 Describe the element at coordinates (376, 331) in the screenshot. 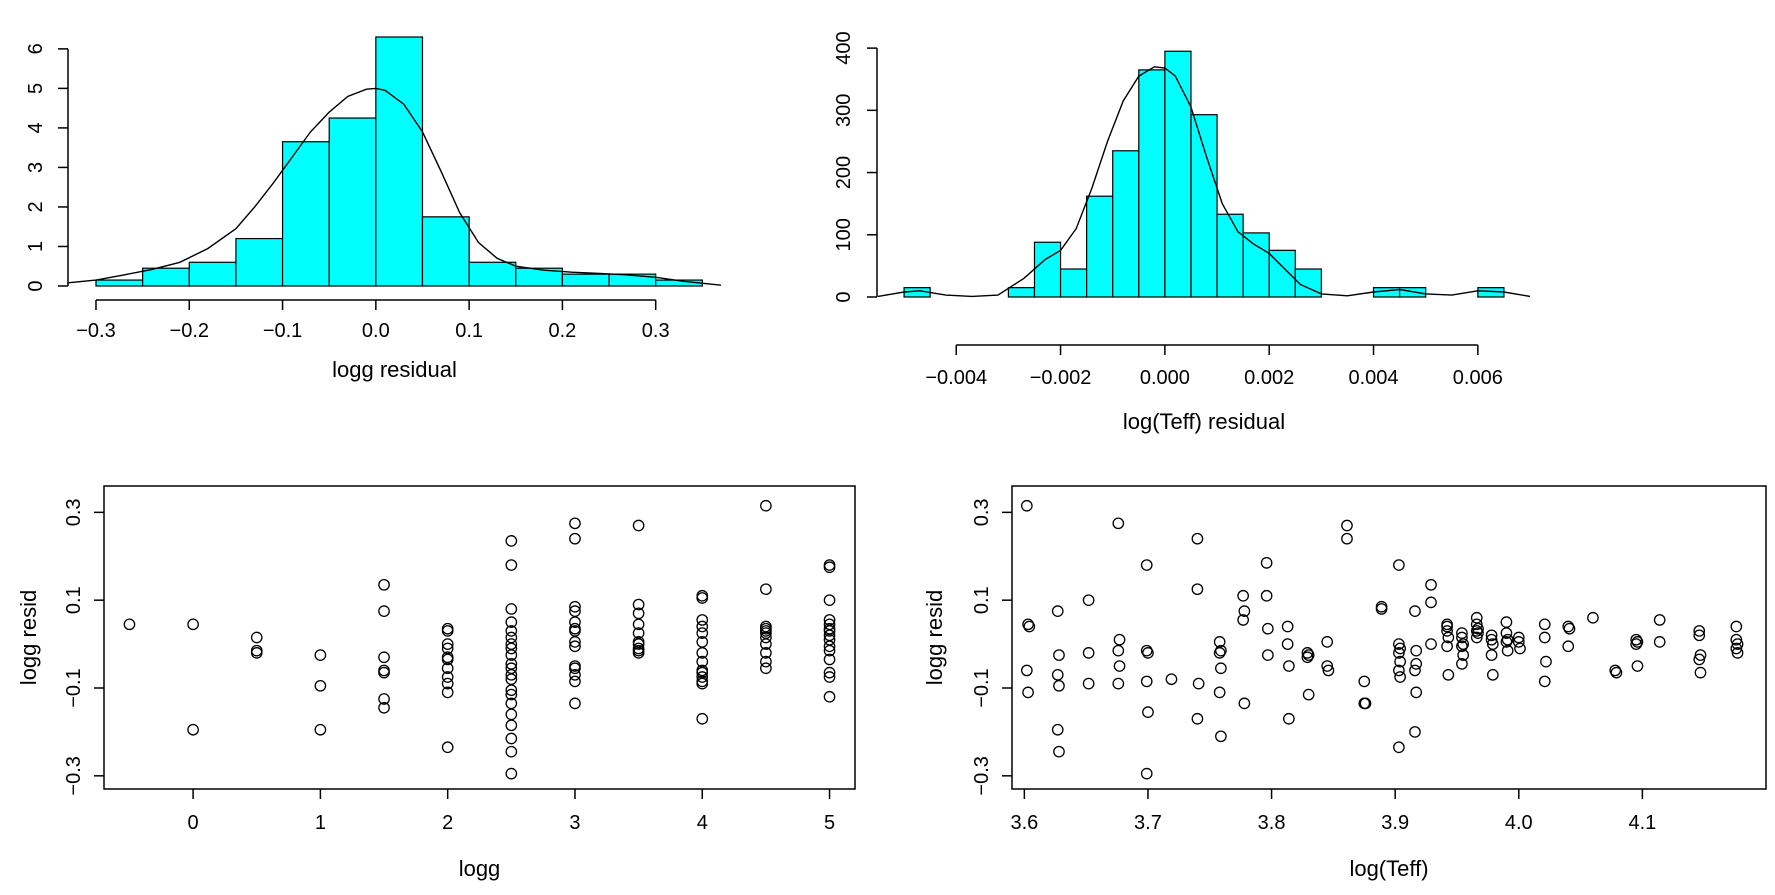

I see `x-tick-label: 0.0` at that location.